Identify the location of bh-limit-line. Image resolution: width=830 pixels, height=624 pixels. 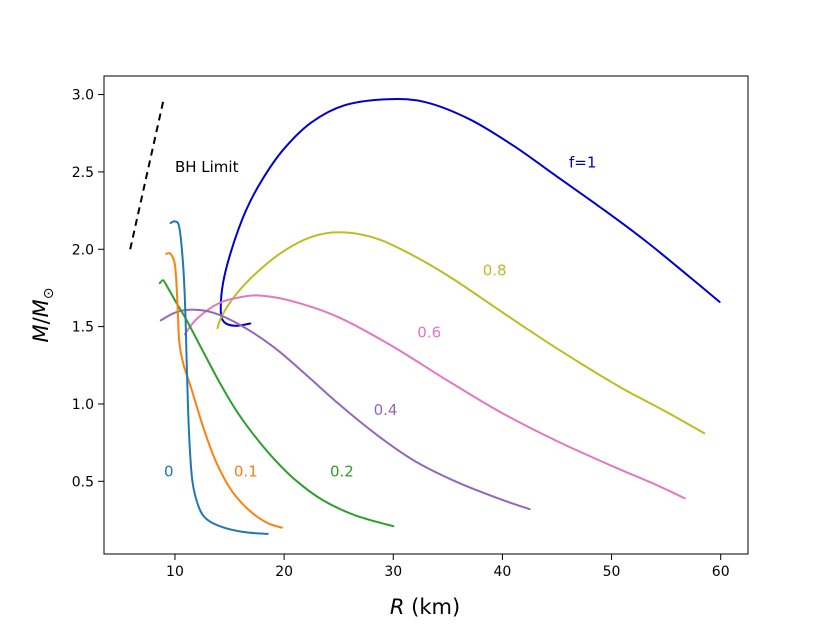
(147, 173).